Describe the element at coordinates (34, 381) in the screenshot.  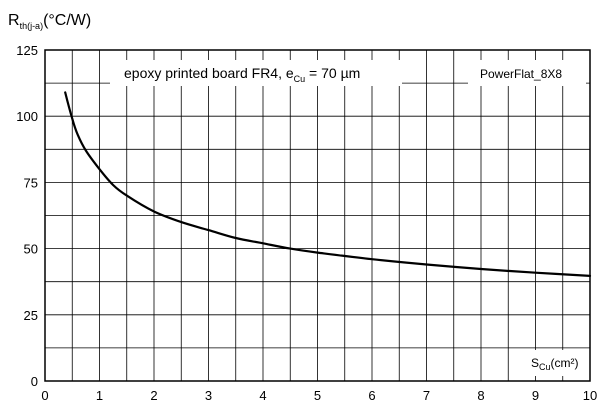
I see `y-tick-label: 0` at that location.